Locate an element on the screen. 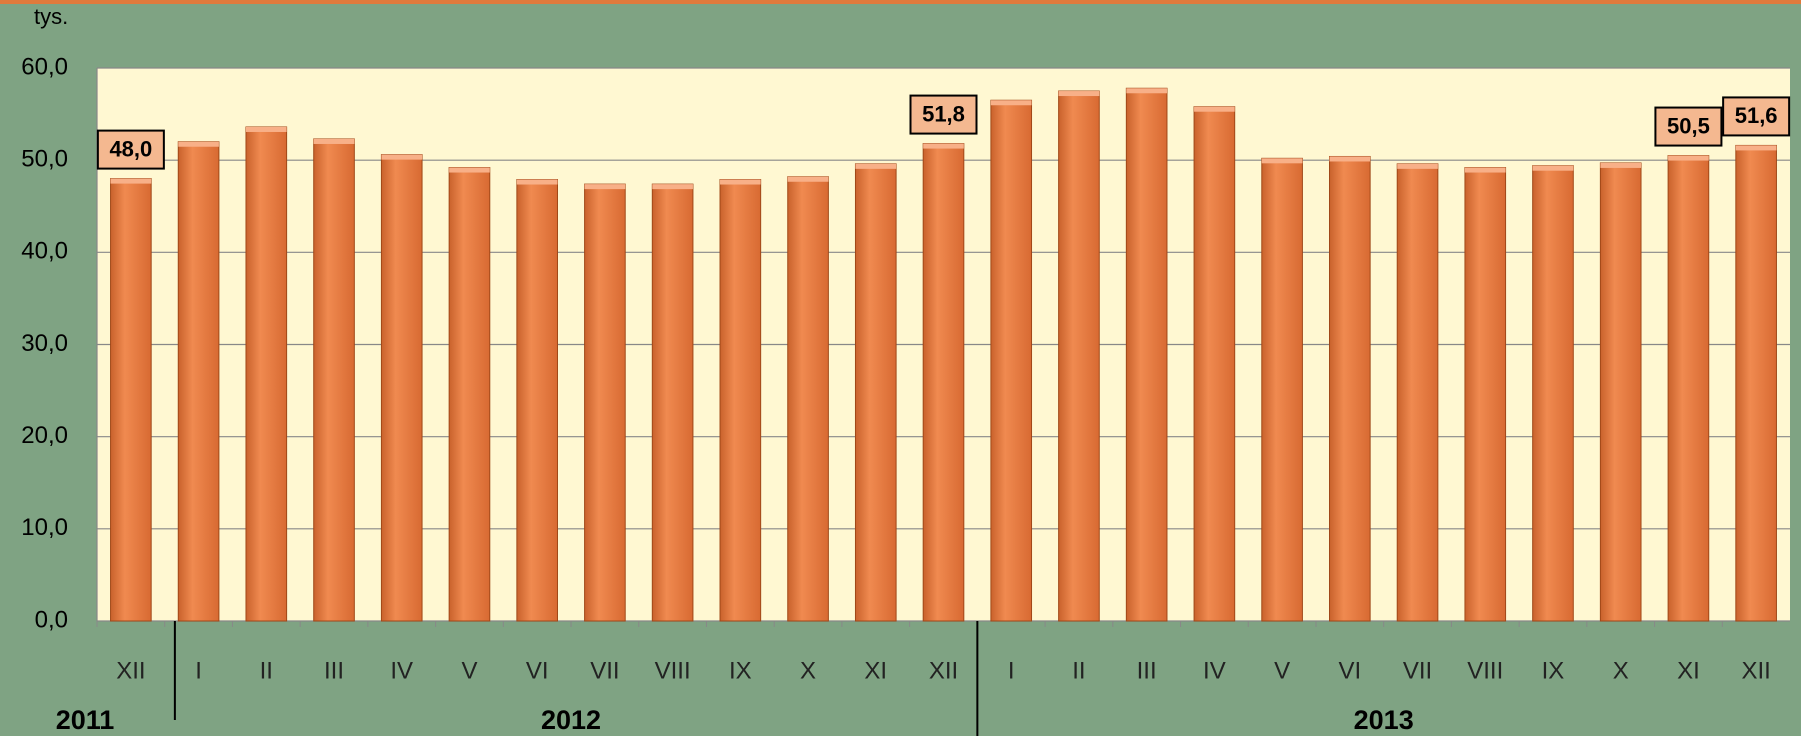  value-label: 48,0 is located at coordinates (130, 148).